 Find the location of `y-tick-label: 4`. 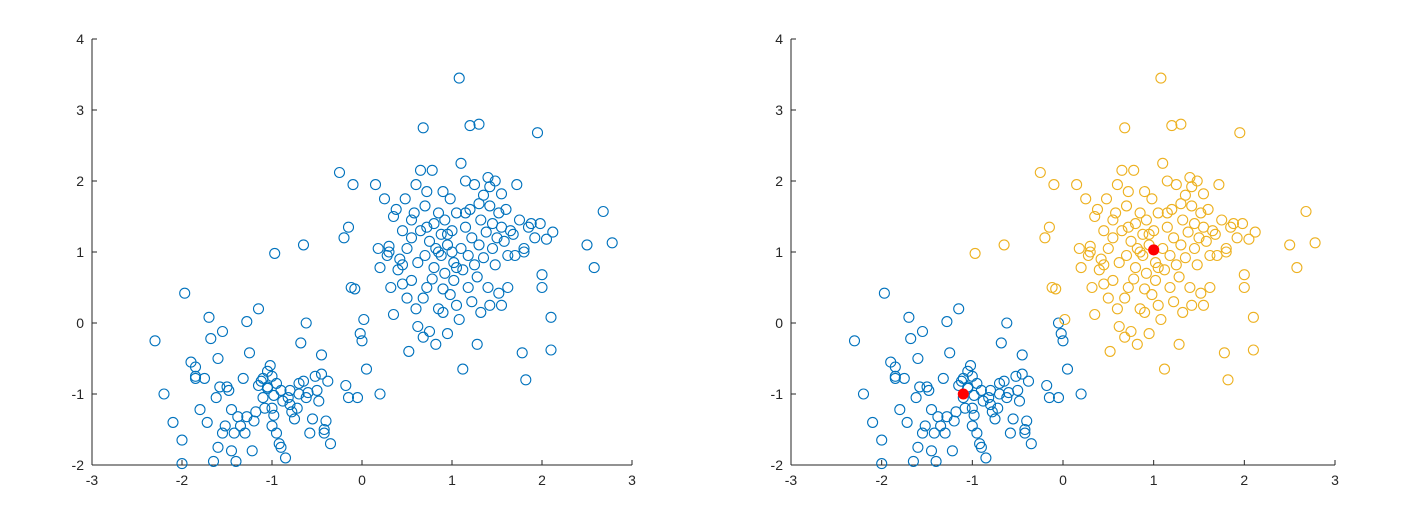

y-tick-label: 4 is located at coordinates (779, 39).